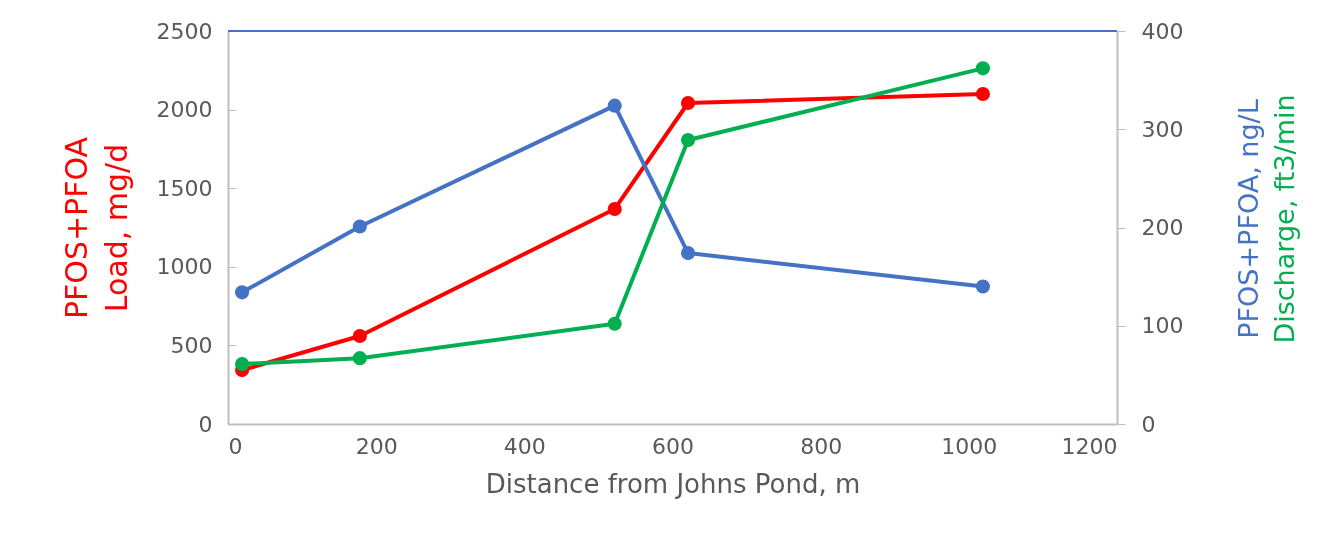  What do you see at coordinates (376, 446) in the screenshot?
I see `x-tick-label: 200` at bounding box center [376, 446].